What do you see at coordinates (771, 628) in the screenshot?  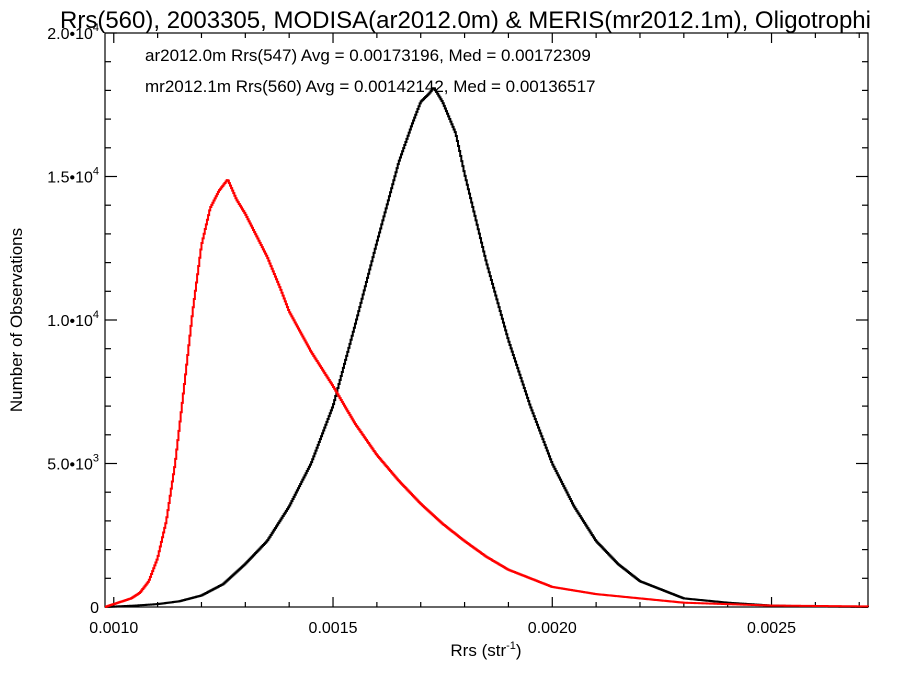 I see `x-tick-label: 0.0025` at bounding box center [771, 628].